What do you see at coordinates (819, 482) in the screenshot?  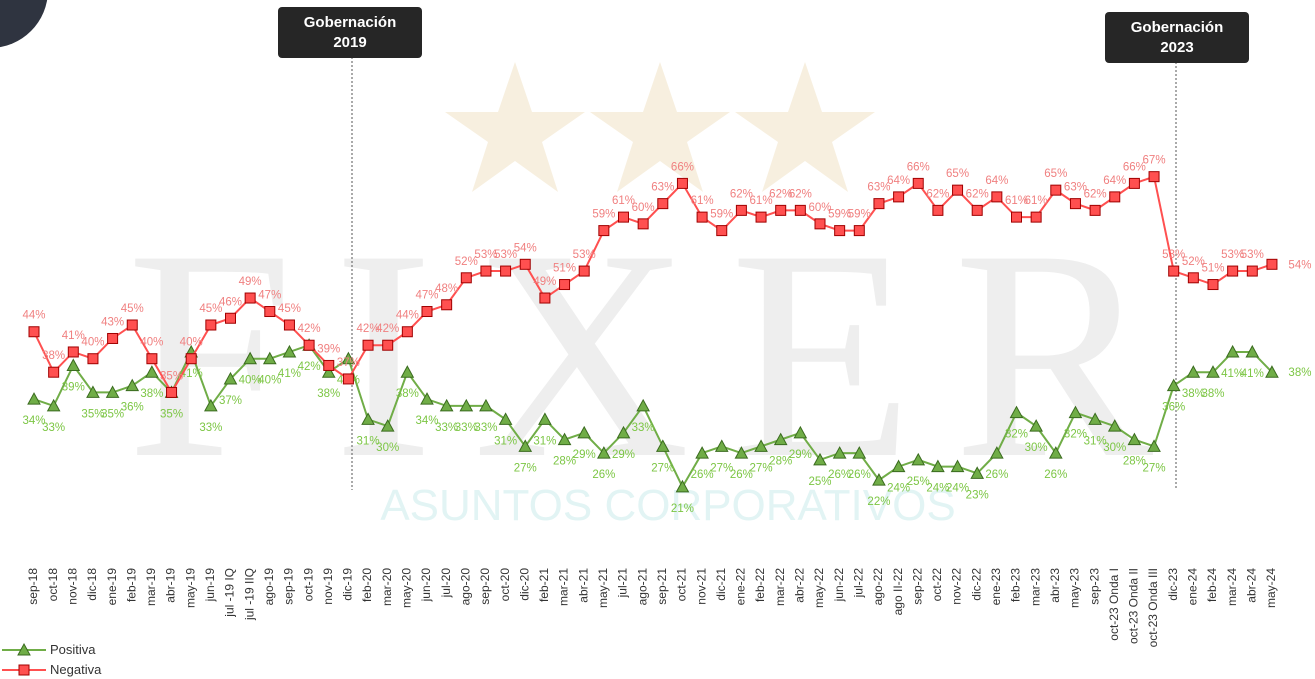 I see `data-label: 25%` at bounding box center [819, 482].